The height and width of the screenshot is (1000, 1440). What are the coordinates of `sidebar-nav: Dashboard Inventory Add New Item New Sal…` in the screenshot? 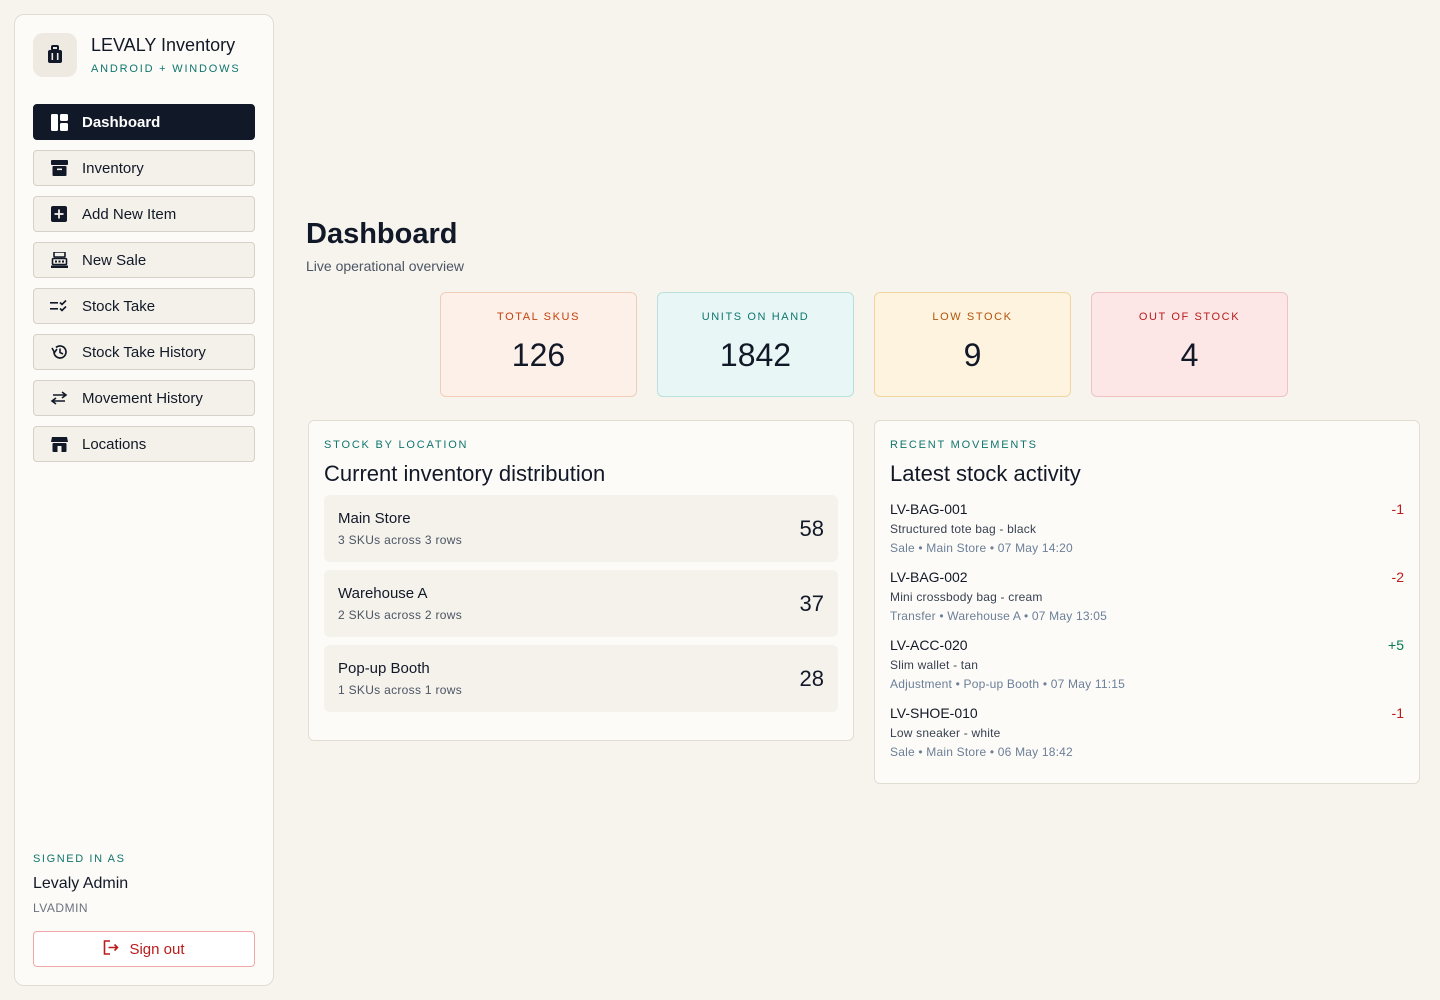 It's located at (144, 283).